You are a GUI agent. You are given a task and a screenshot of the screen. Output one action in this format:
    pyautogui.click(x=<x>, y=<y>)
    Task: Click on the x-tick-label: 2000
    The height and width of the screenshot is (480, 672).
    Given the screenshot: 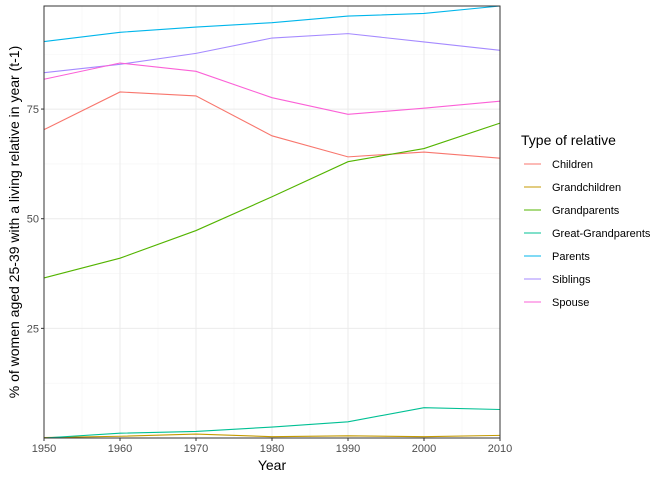 What is the action you would take?
    pyautogui.click(x=424, y=449)
    